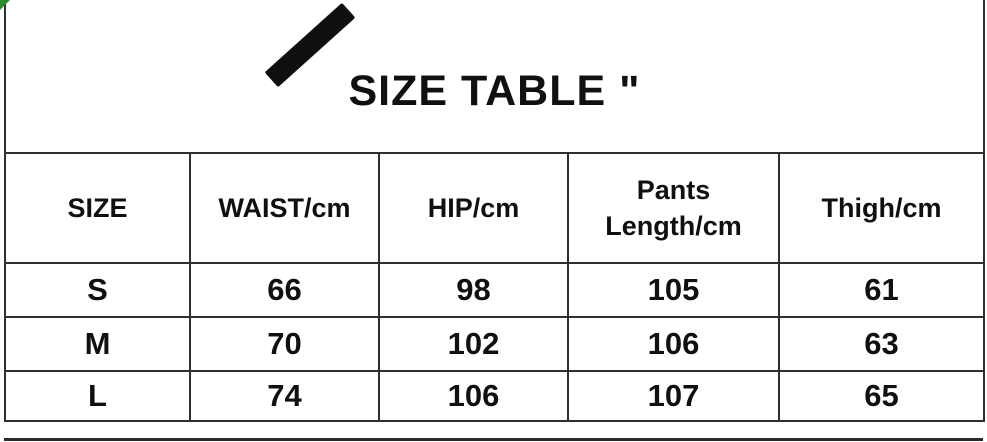  What do you see at coordinates (284, 208) in the screenshot?
I see `column-header-waist: WAIST/cm` at bounding box center [284, 208].